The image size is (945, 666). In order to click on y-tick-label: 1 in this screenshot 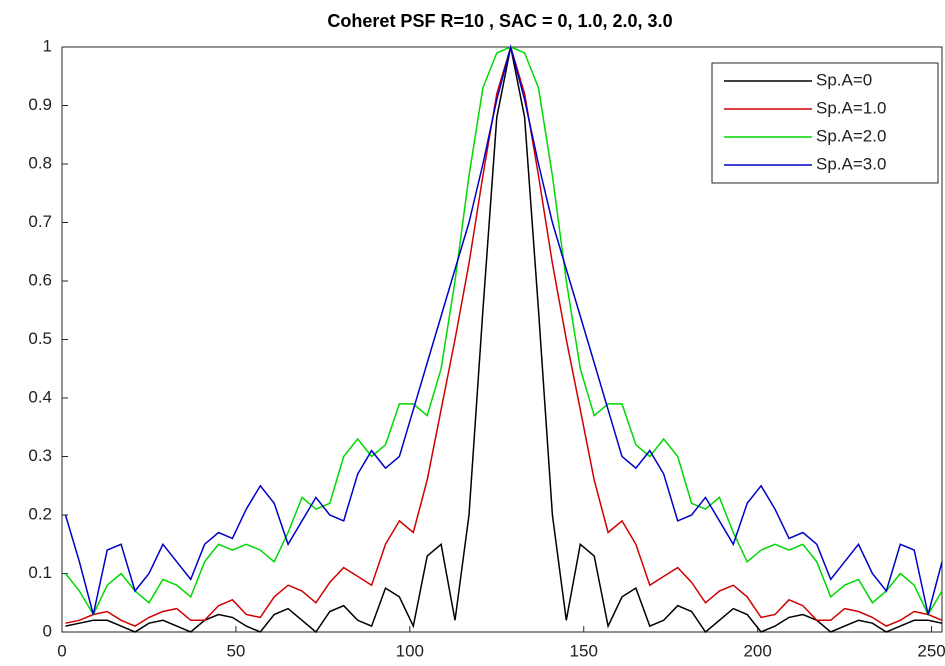, I will do `click(47, 45)`.